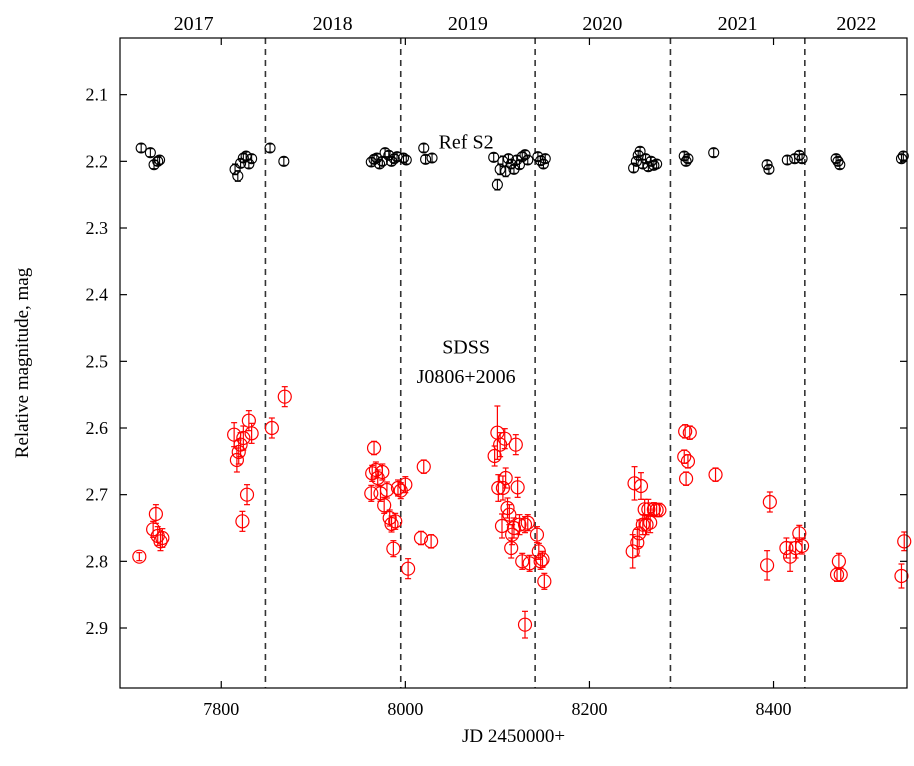 This screenshot has height=766, width=914. What do you see at coordinates (333, 24) in the screenshot?
I see `year-label-2018: 2018` at bounding box center [333, 24].